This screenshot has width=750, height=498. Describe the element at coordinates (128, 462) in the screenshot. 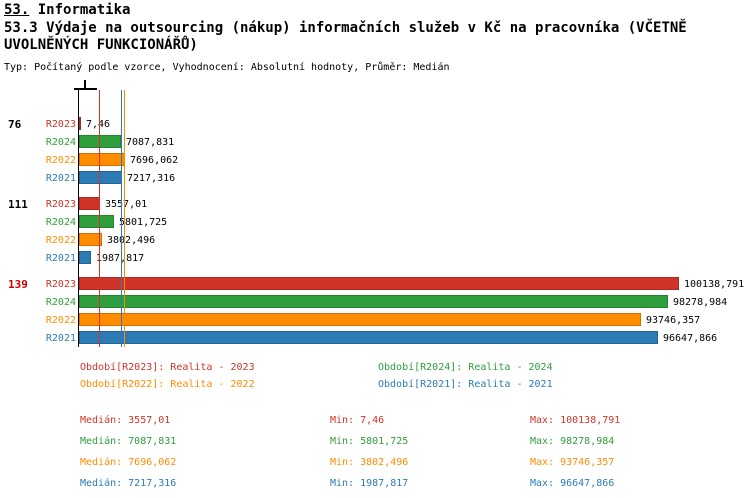

I see `stat-median-r2022: Medián: 7696,062` at that location.